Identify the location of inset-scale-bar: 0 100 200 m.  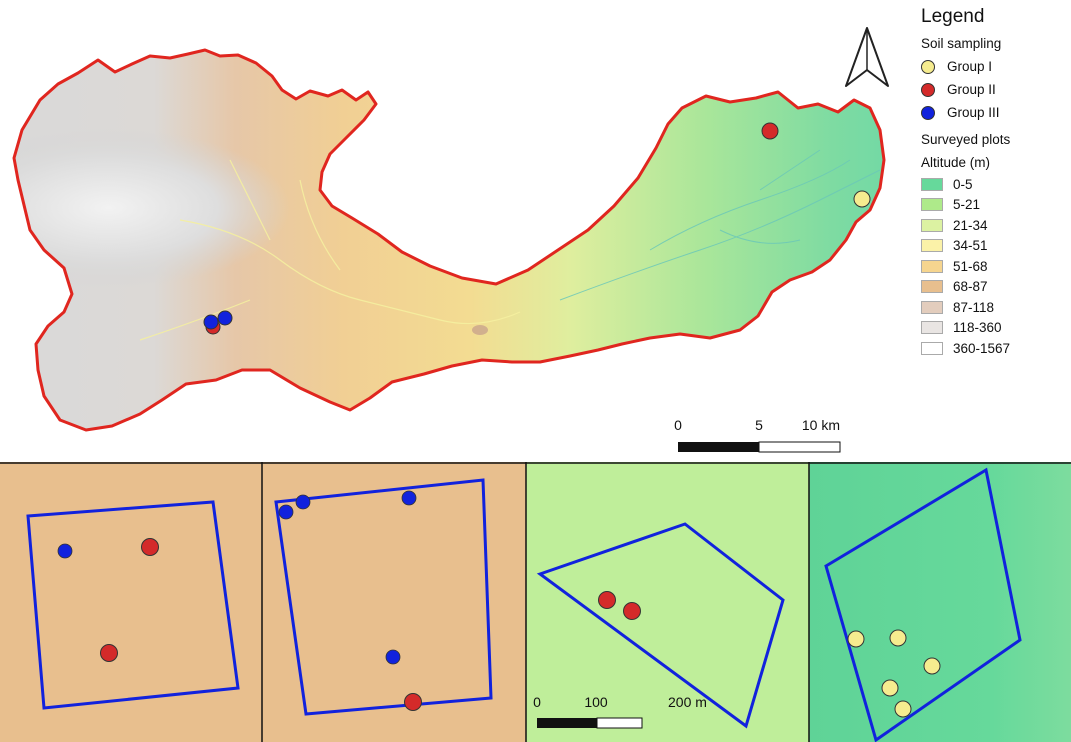
(620, 711).